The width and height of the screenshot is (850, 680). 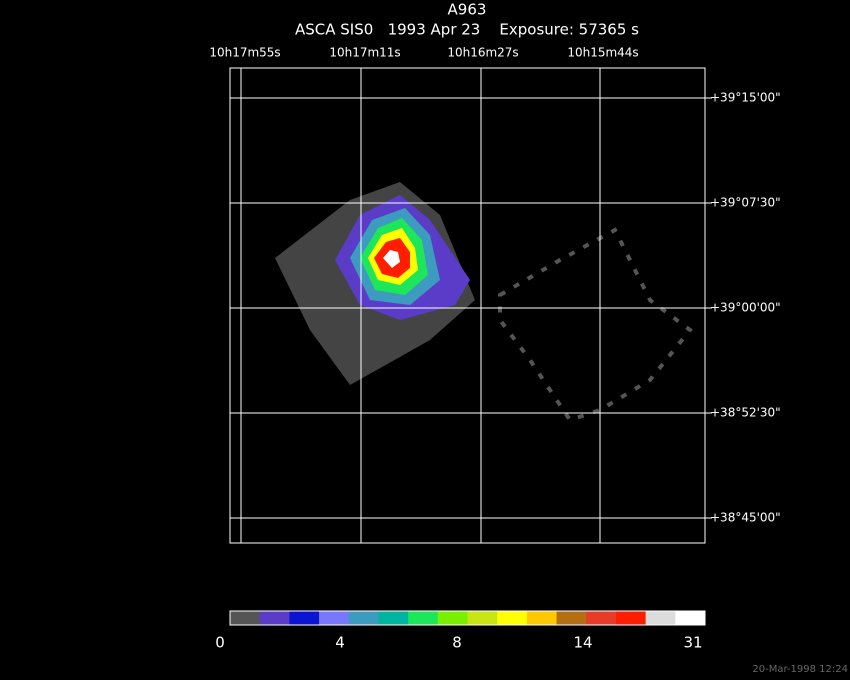 What do you see at coordinates (745, 413) in the screenshot?
I see `dec-label: +38°52'30"` at bounding box center [745, 413].